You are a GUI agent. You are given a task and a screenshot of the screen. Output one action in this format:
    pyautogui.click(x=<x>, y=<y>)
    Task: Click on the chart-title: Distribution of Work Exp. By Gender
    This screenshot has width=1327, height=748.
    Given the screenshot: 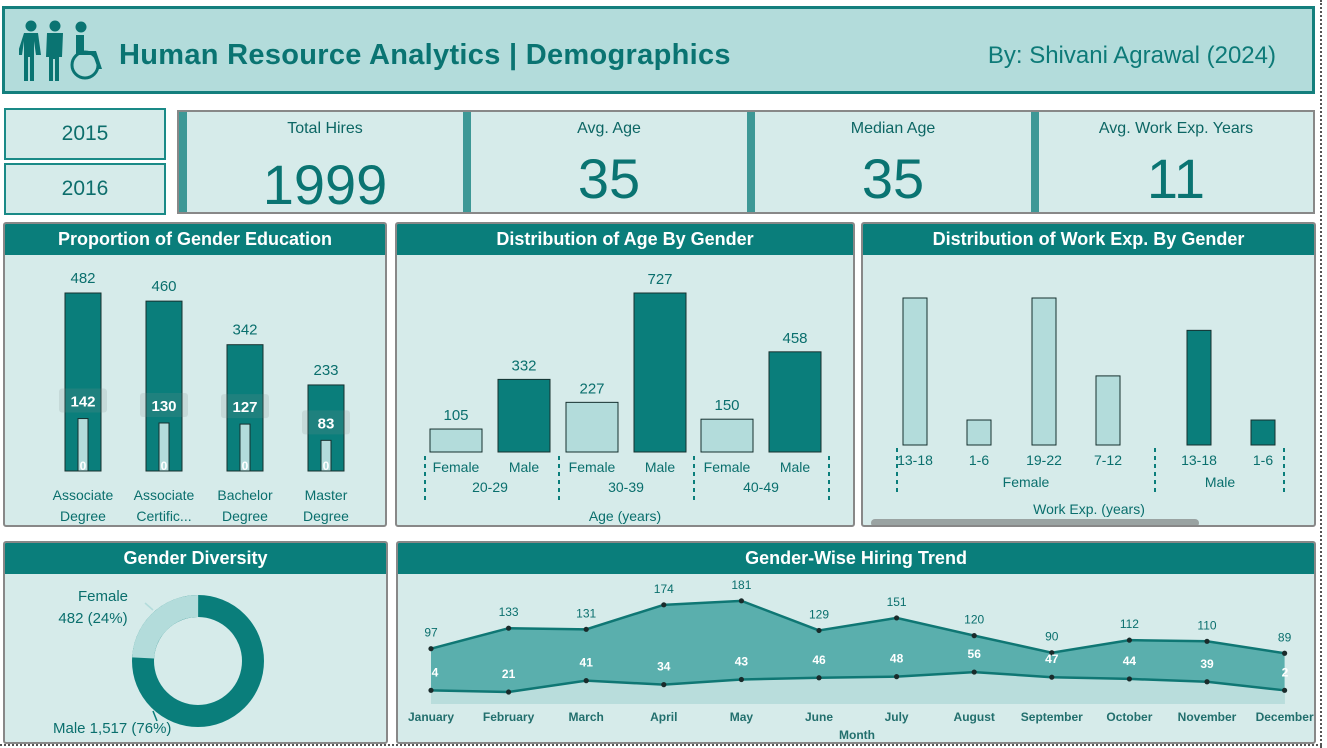 What is the action you would take?
    pyautogui.click(x=1088, y=239)
    